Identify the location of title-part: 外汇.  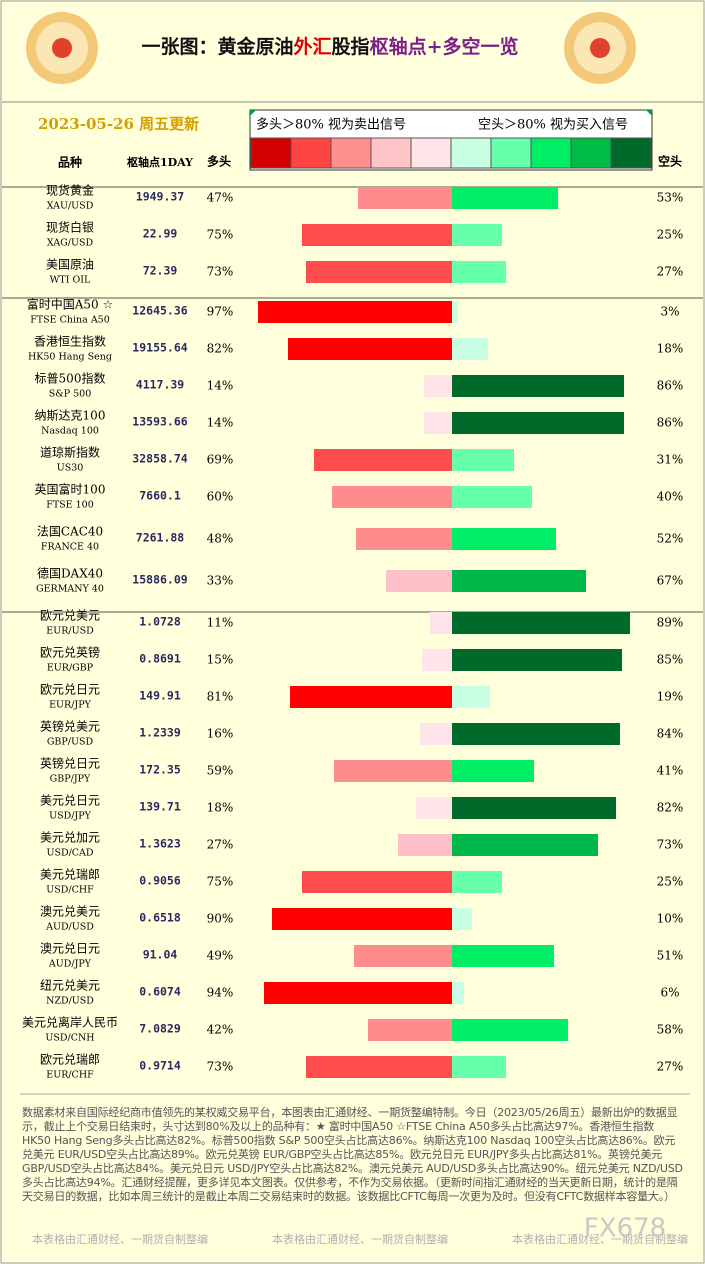
(313, 46).